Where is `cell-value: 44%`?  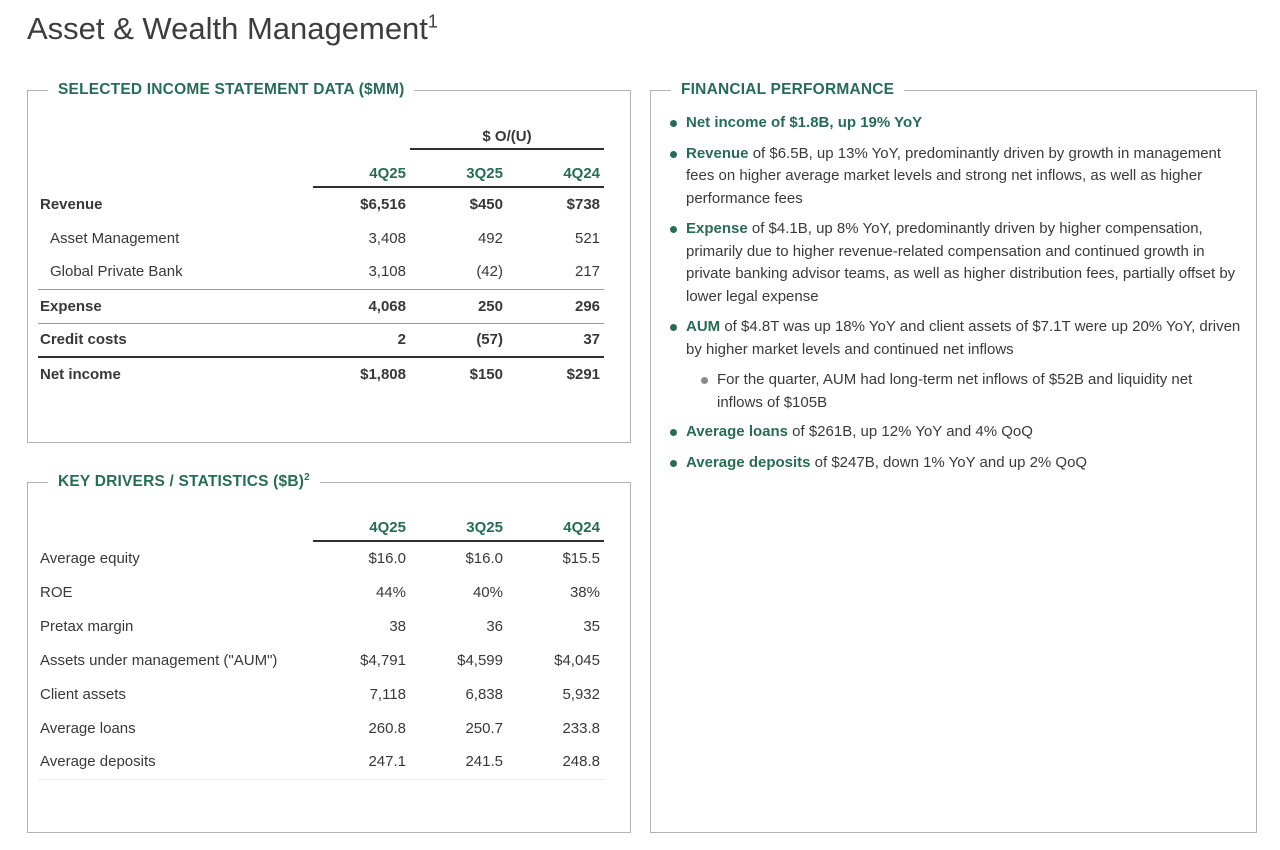 cell-value: 44% is located at coordinates (390, 592).